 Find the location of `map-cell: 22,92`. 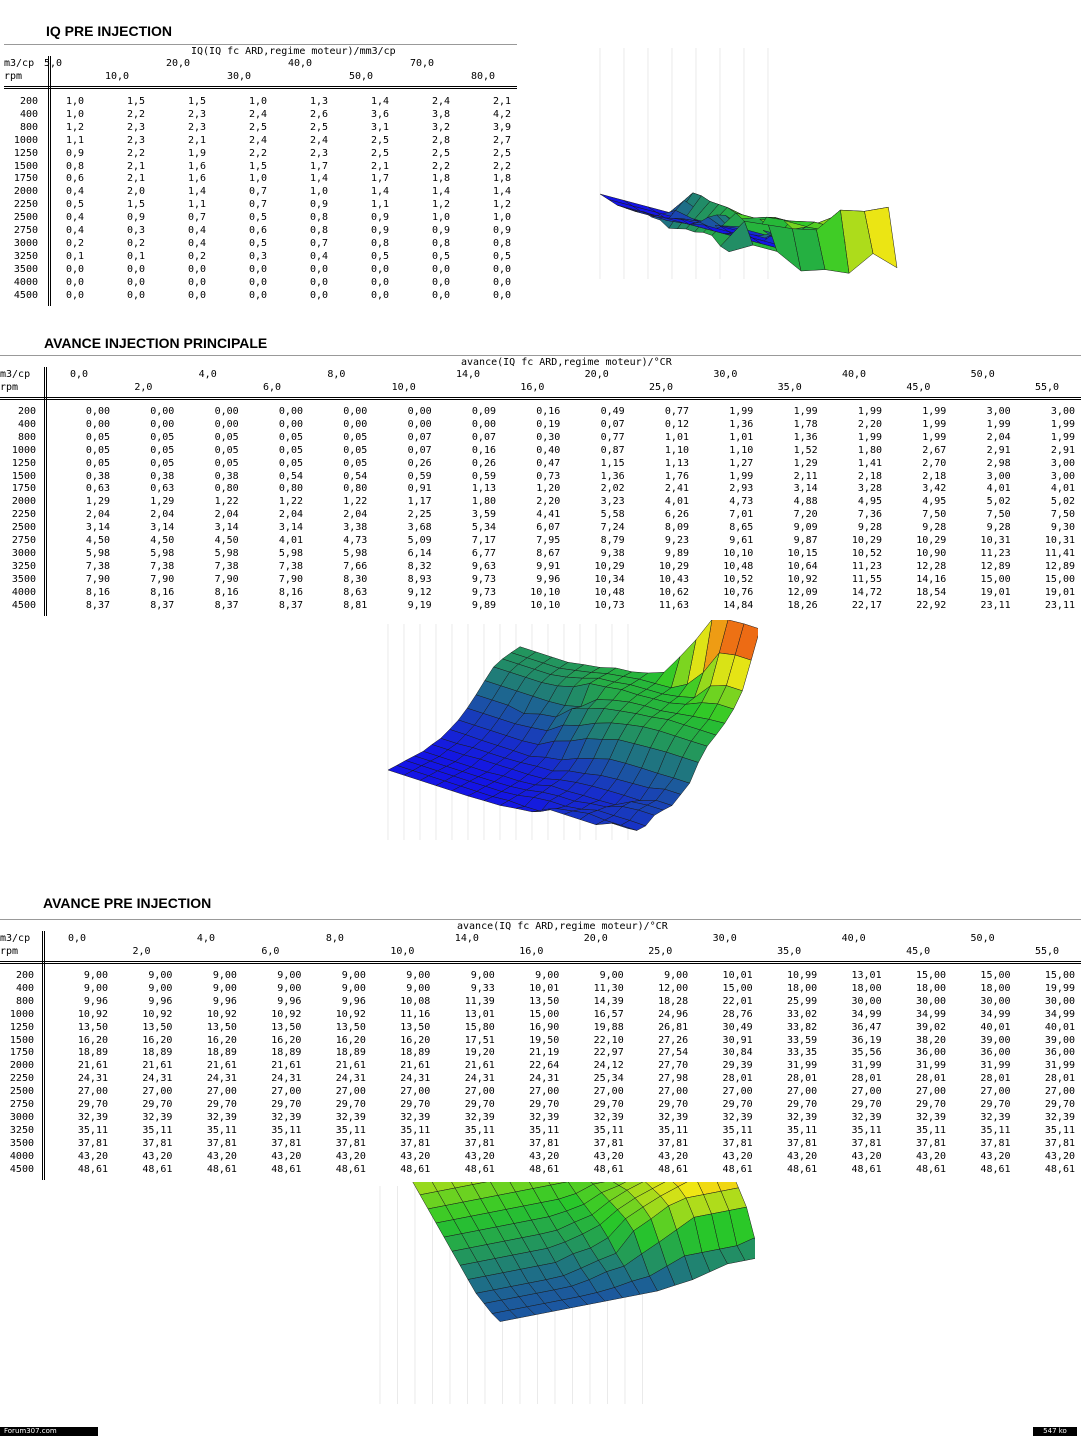

map-cell: 22,92 is located at coordinates (931, 605).